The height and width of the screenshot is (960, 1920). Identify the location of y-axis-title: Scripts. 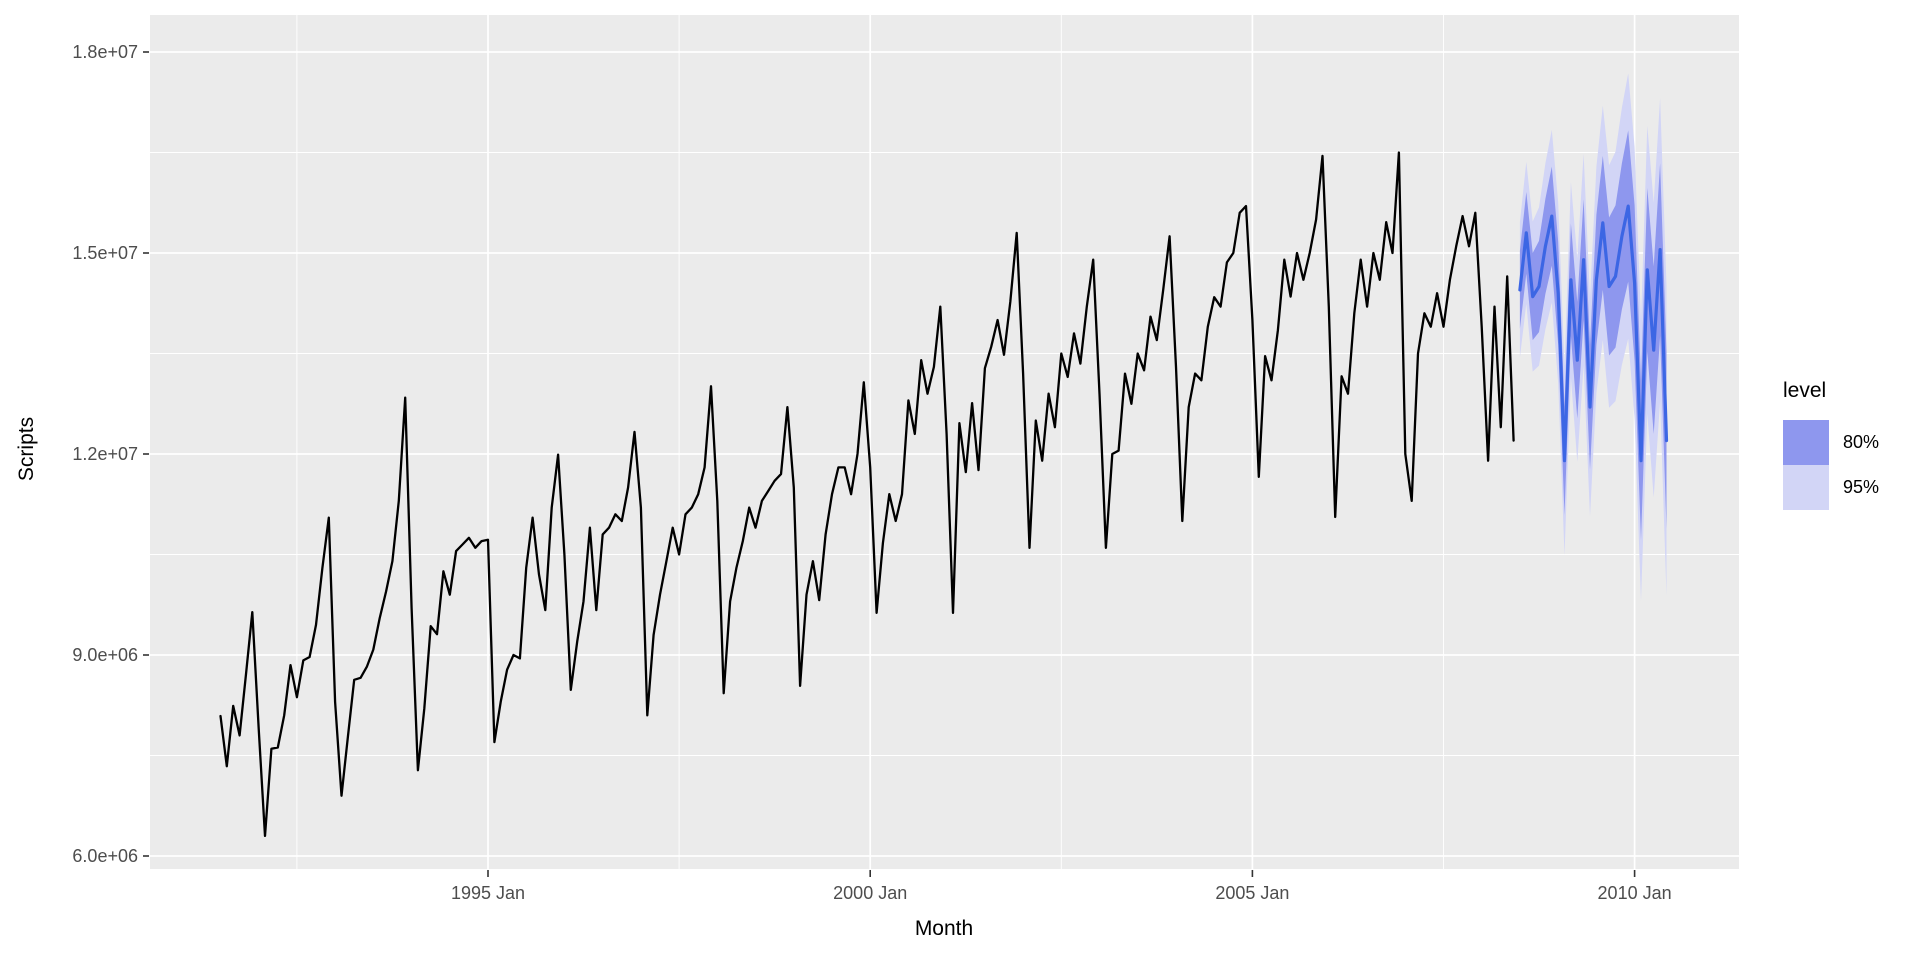
(26, 449).